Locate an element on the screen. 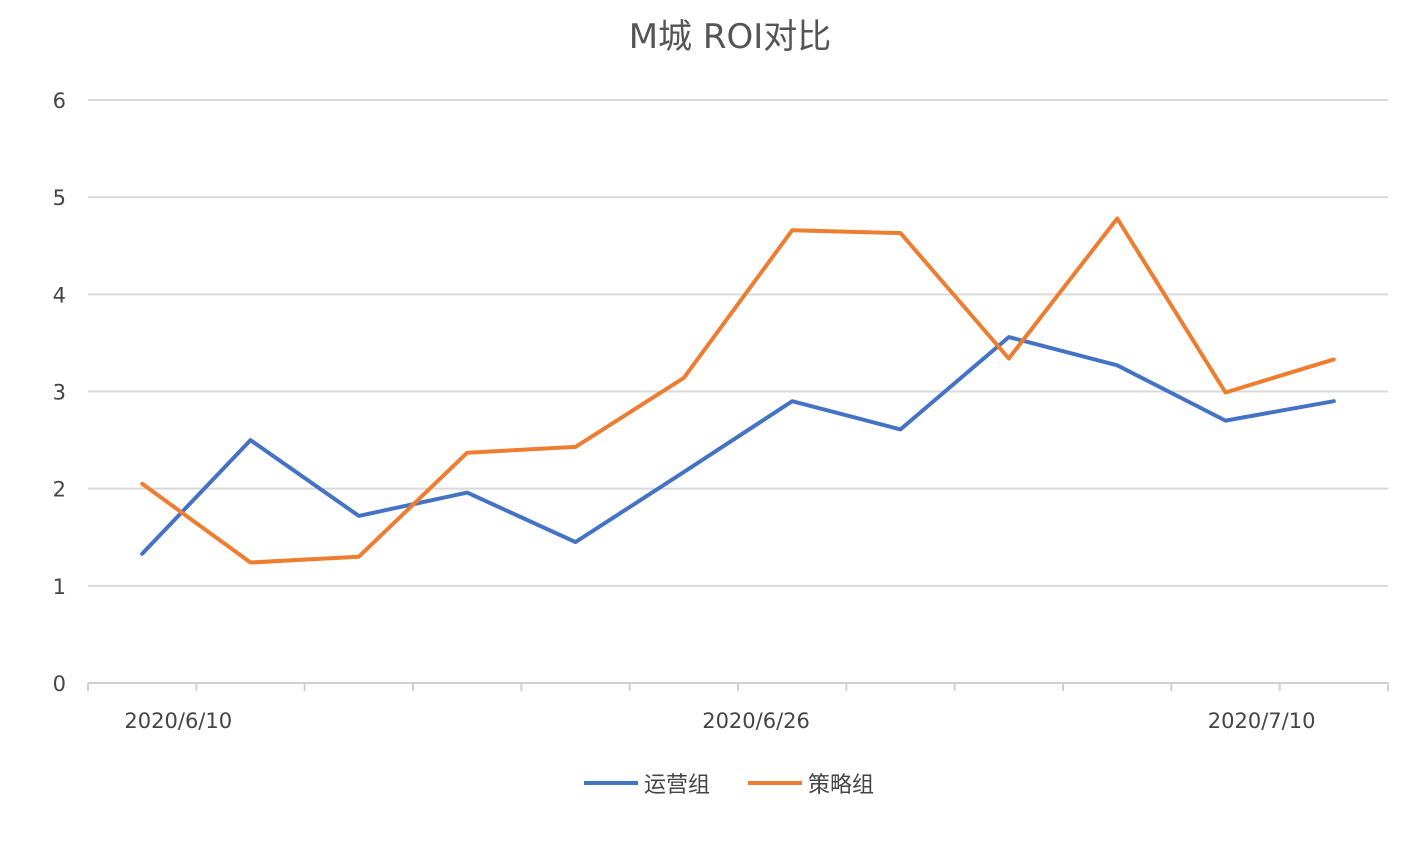  y-tick-label-5: 5 is located at coordinates (59, 198).